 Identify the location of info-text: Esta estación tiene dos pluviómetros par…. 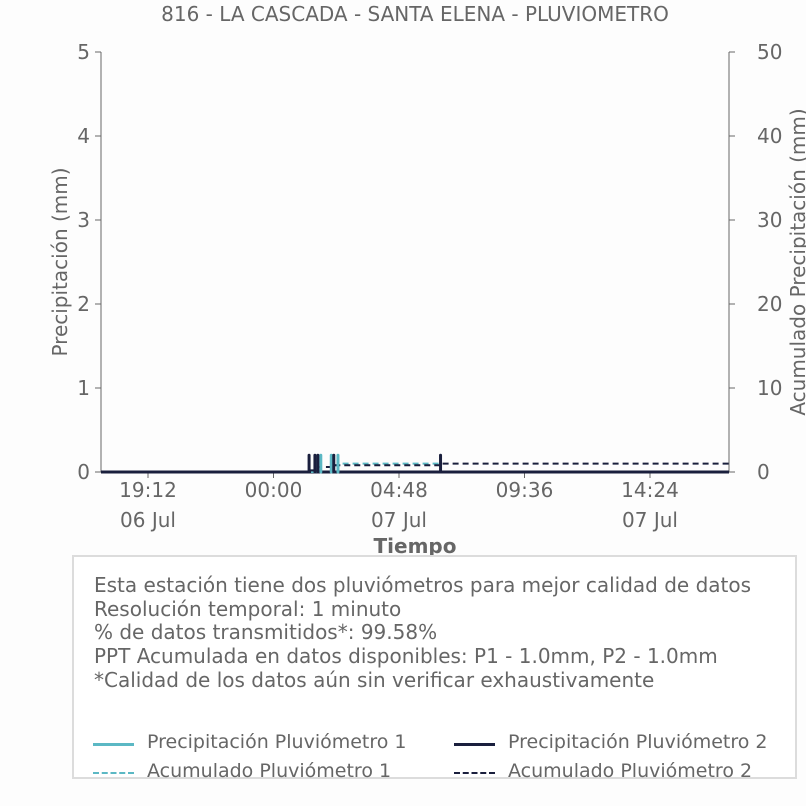
(423, 633).